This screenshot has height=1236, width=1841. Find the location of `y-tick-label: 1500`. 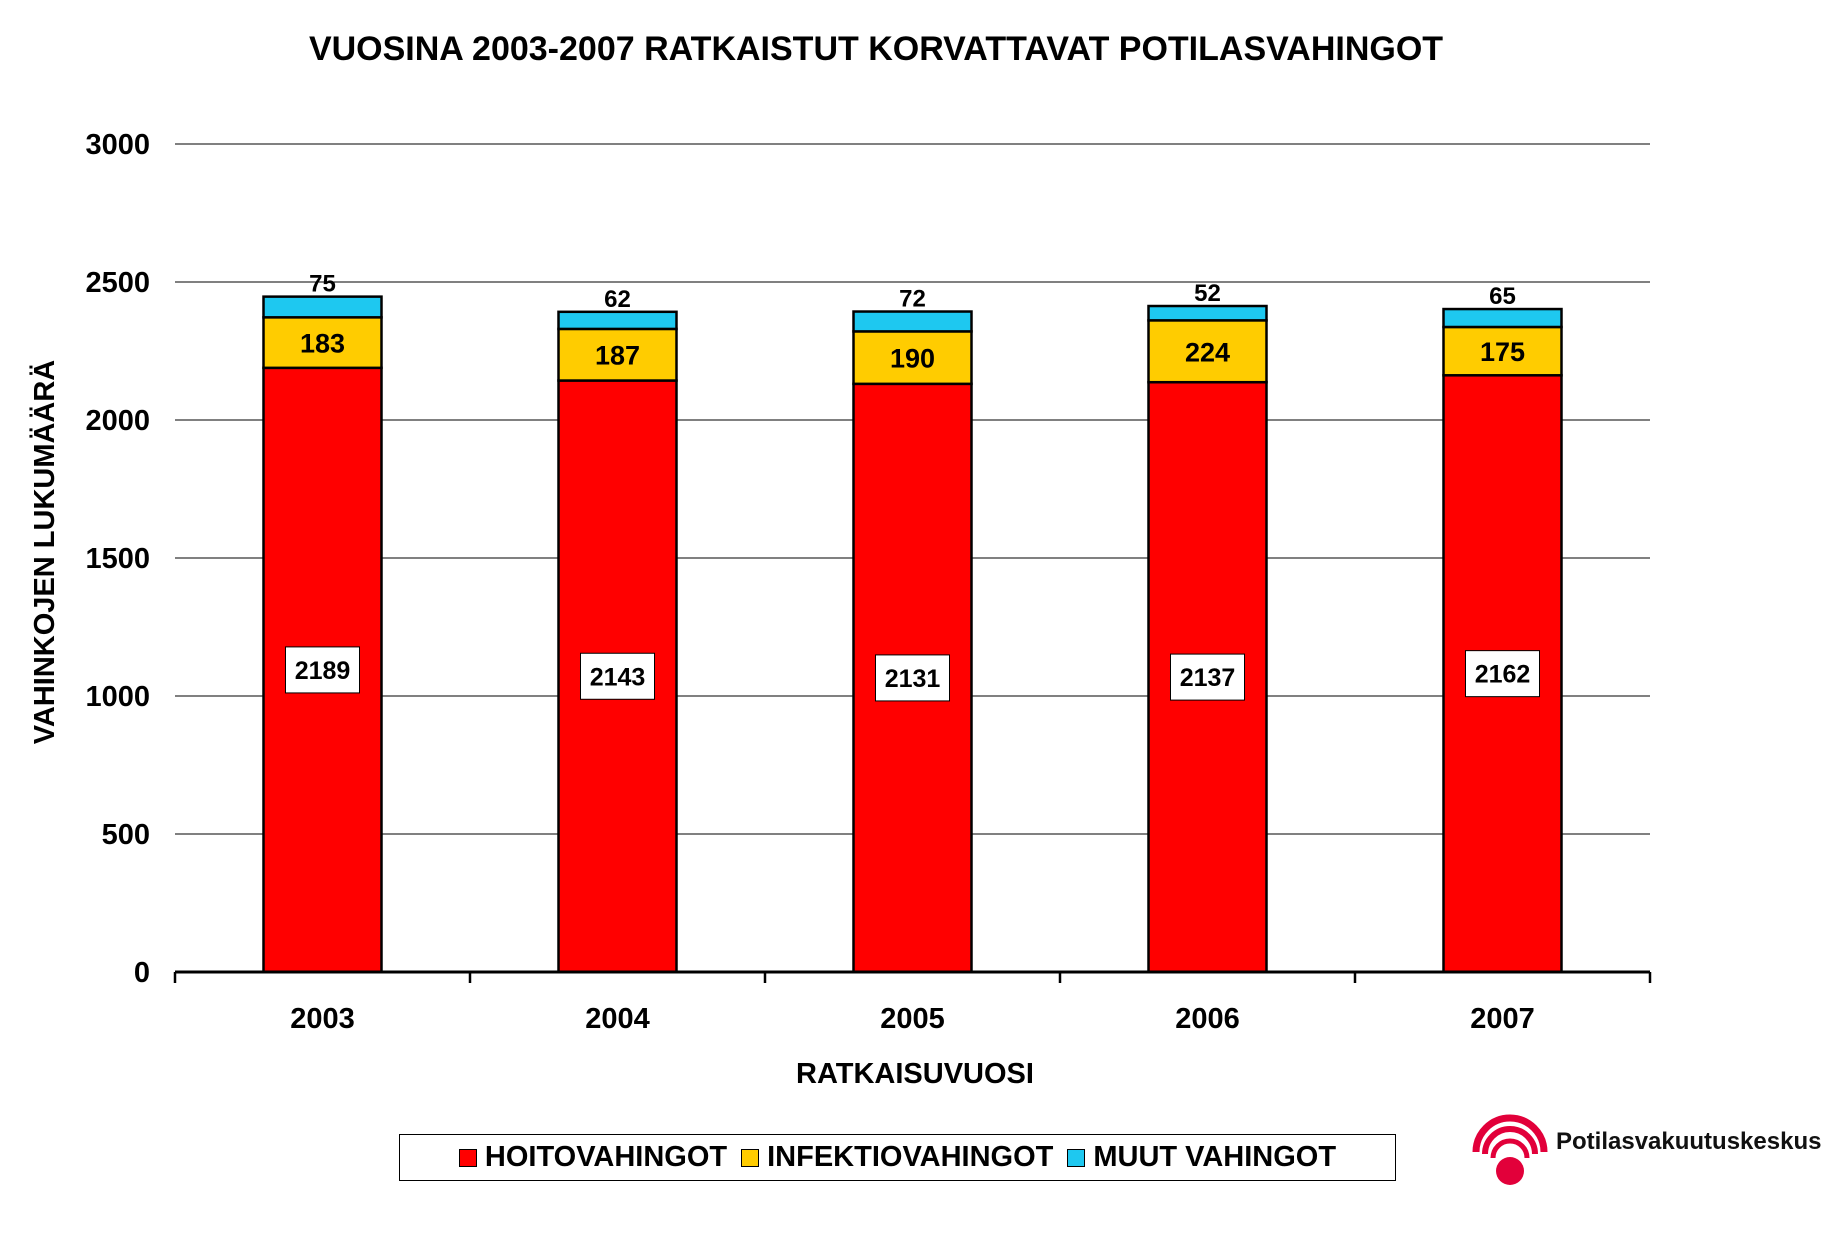

y-tick-label: 1500 is located at coordinates (117, 559).